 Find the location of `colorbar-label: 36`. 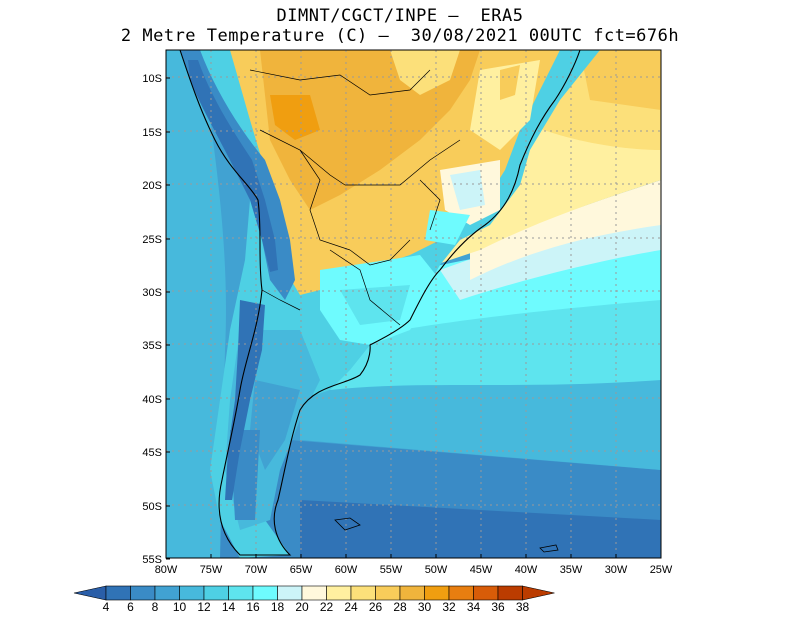

colorbar-label: 36 is located at coordinates (498, 607).